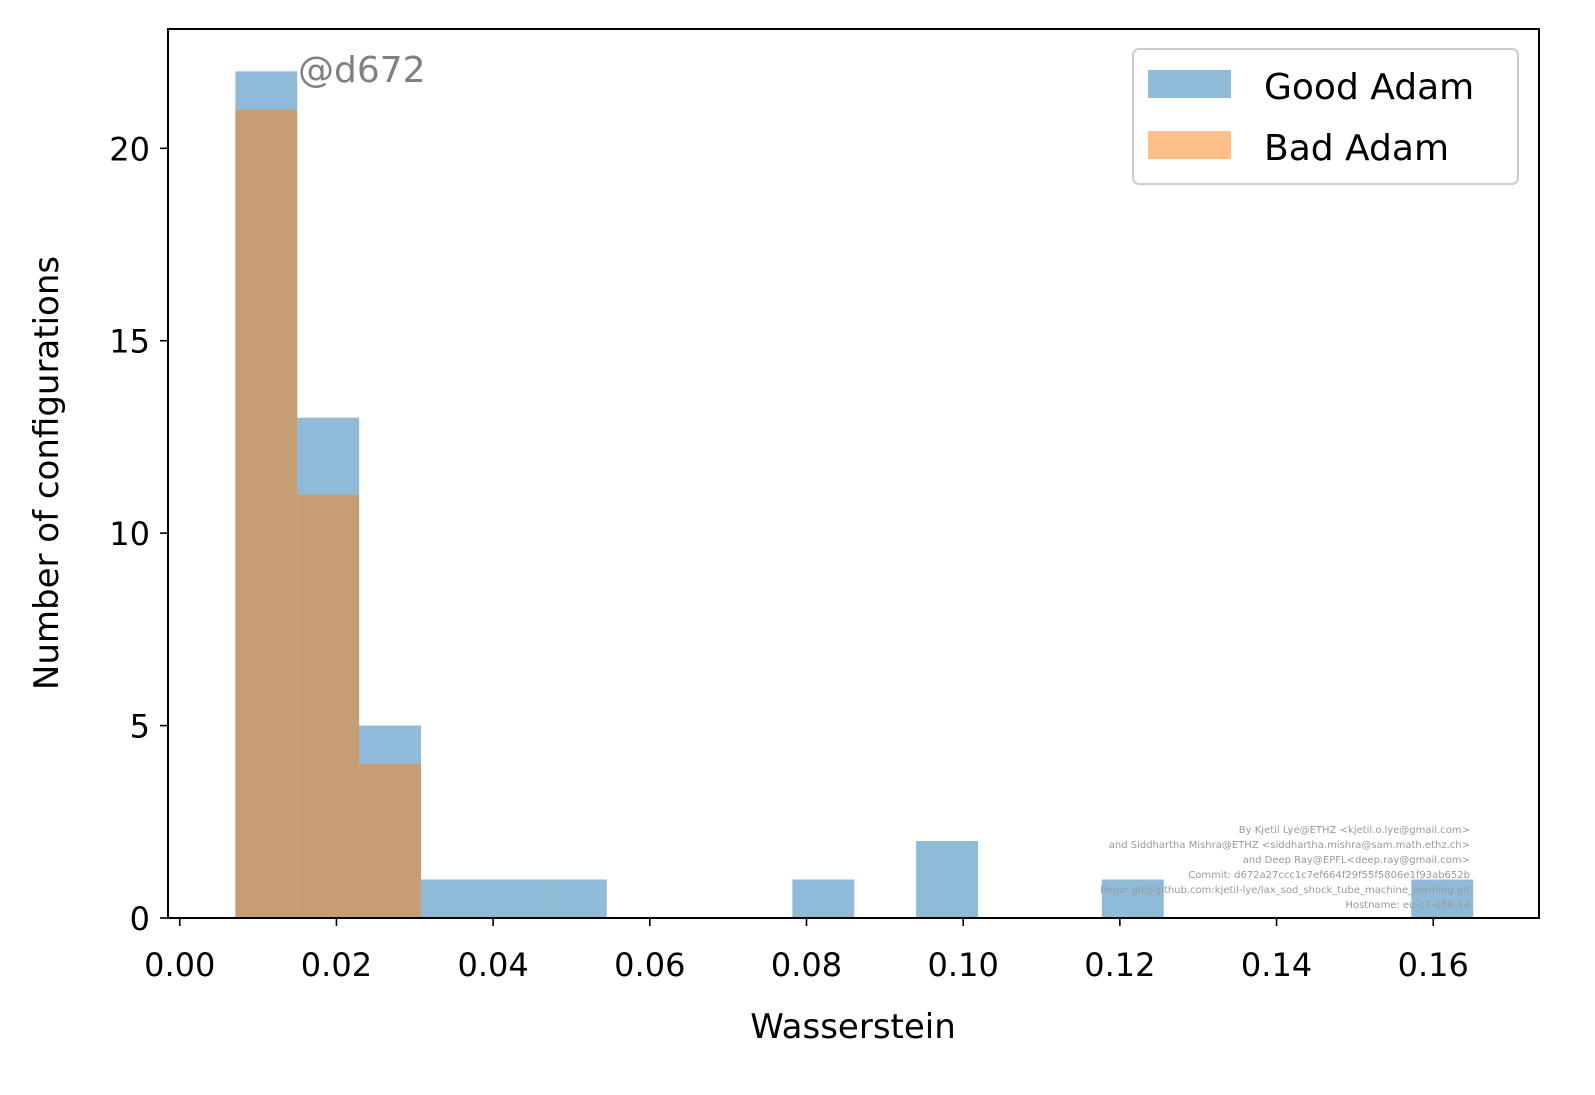 This screenshot has height=1095, width=1595. Describe the element at coordinates (1119, 965) in the screenshot. I see `x-tick-label: 0.12` at that location.